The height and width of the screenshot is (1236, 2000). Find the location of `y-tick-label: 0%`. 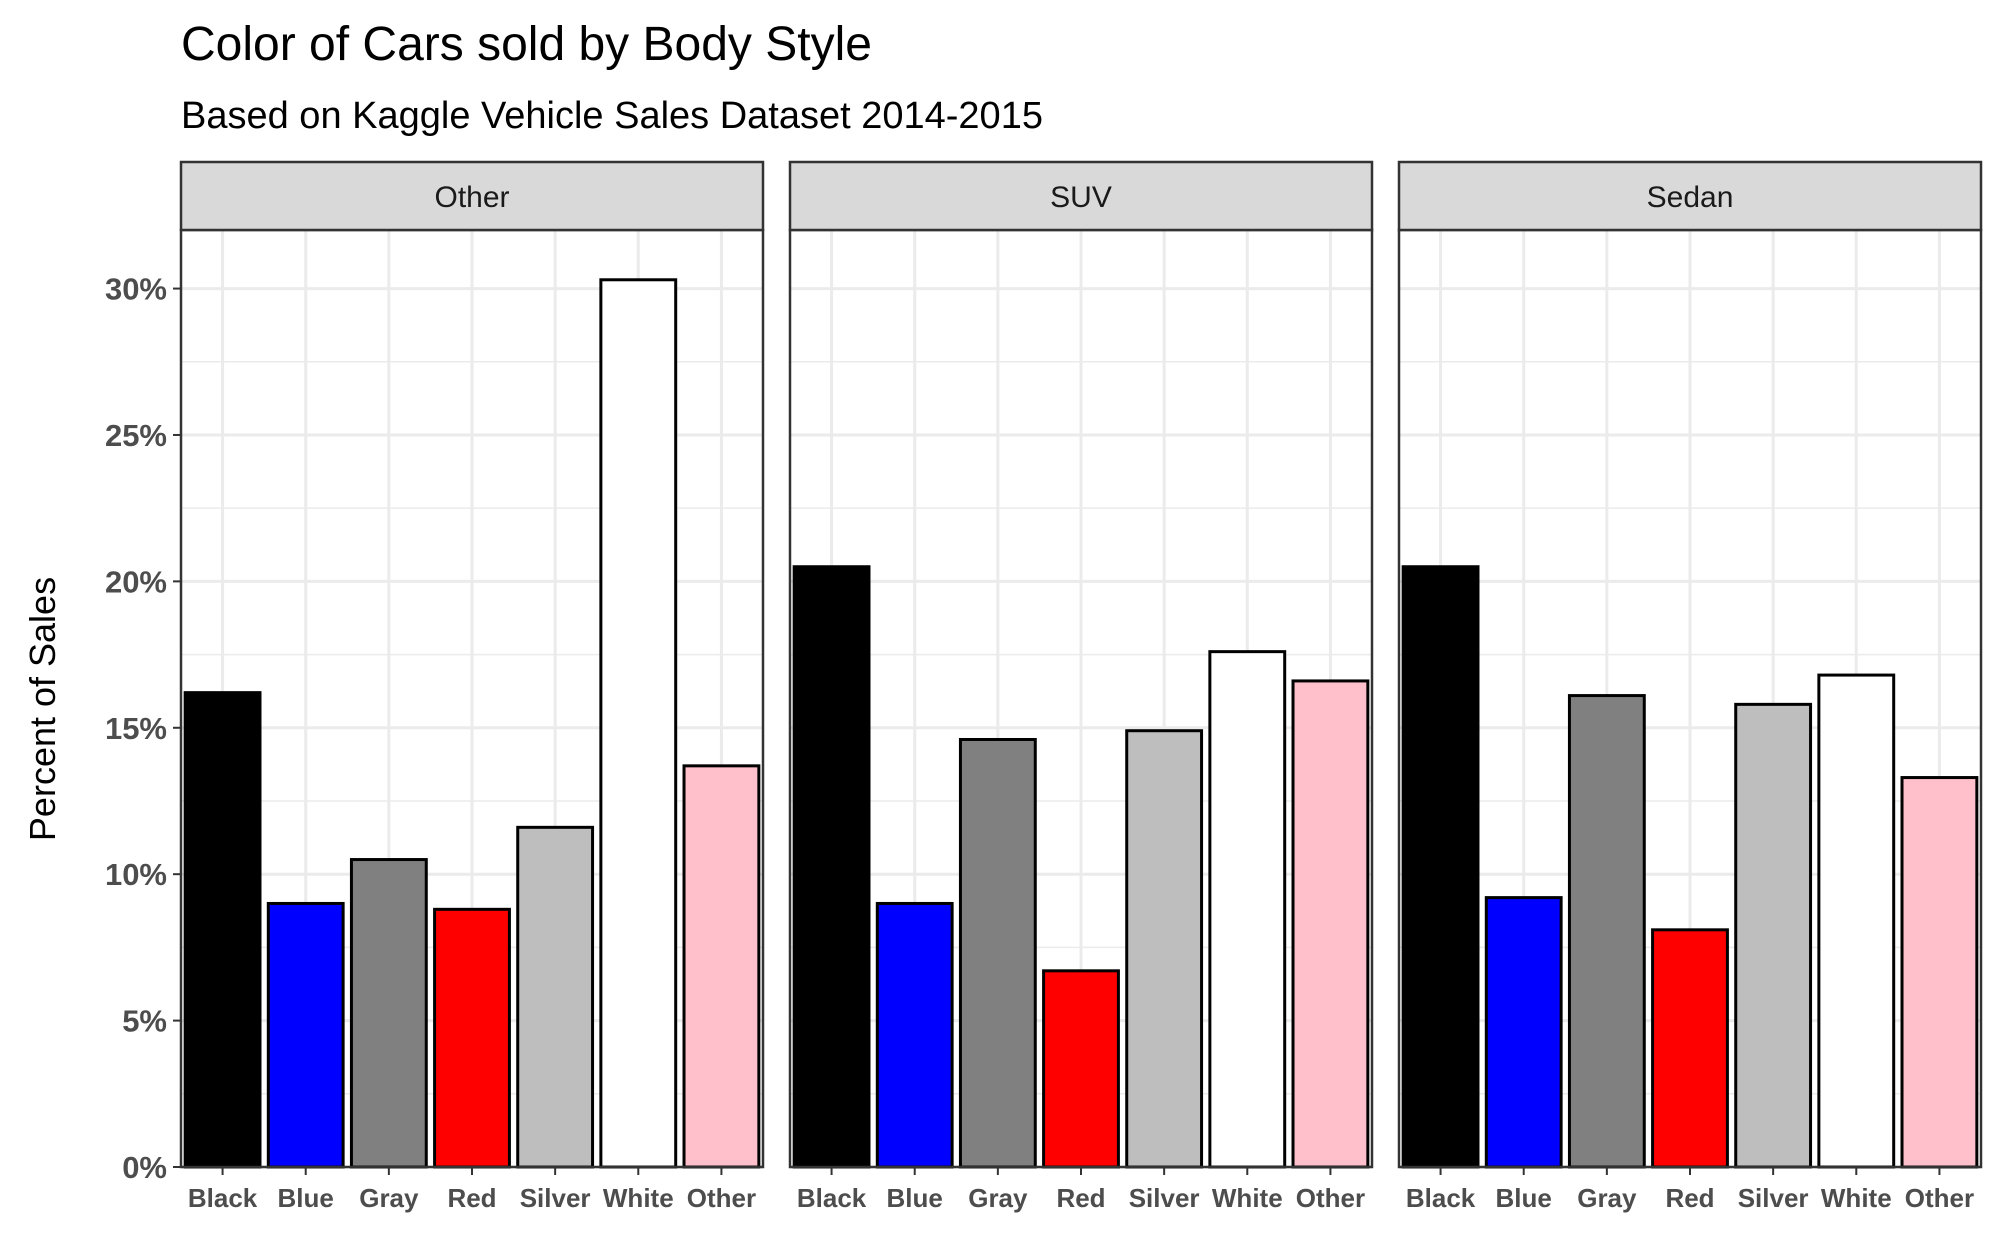

y-tick-label: 0% is located at coordinates (144, 1167).